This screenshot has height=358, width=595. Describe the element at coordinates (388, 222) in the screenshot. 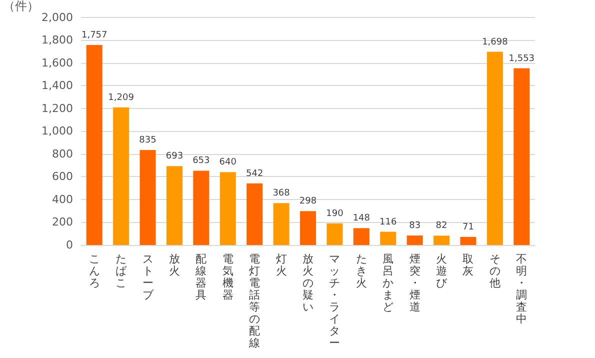

I see `data-label: 116` at that location.